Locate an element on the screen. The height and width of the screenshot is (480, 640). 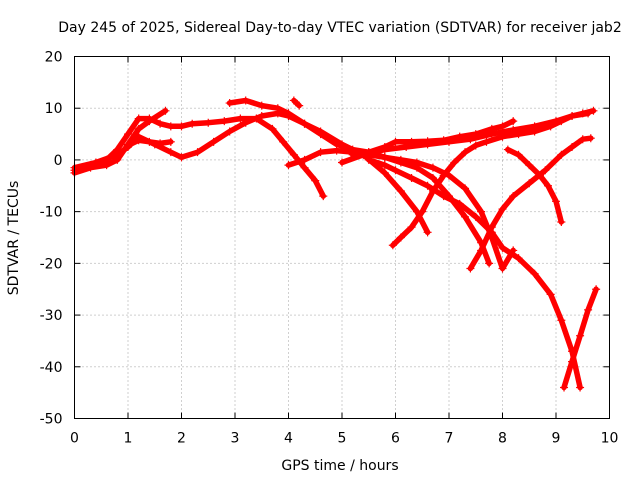
y-tick-label: -50 is located at coordinates (51, 420).